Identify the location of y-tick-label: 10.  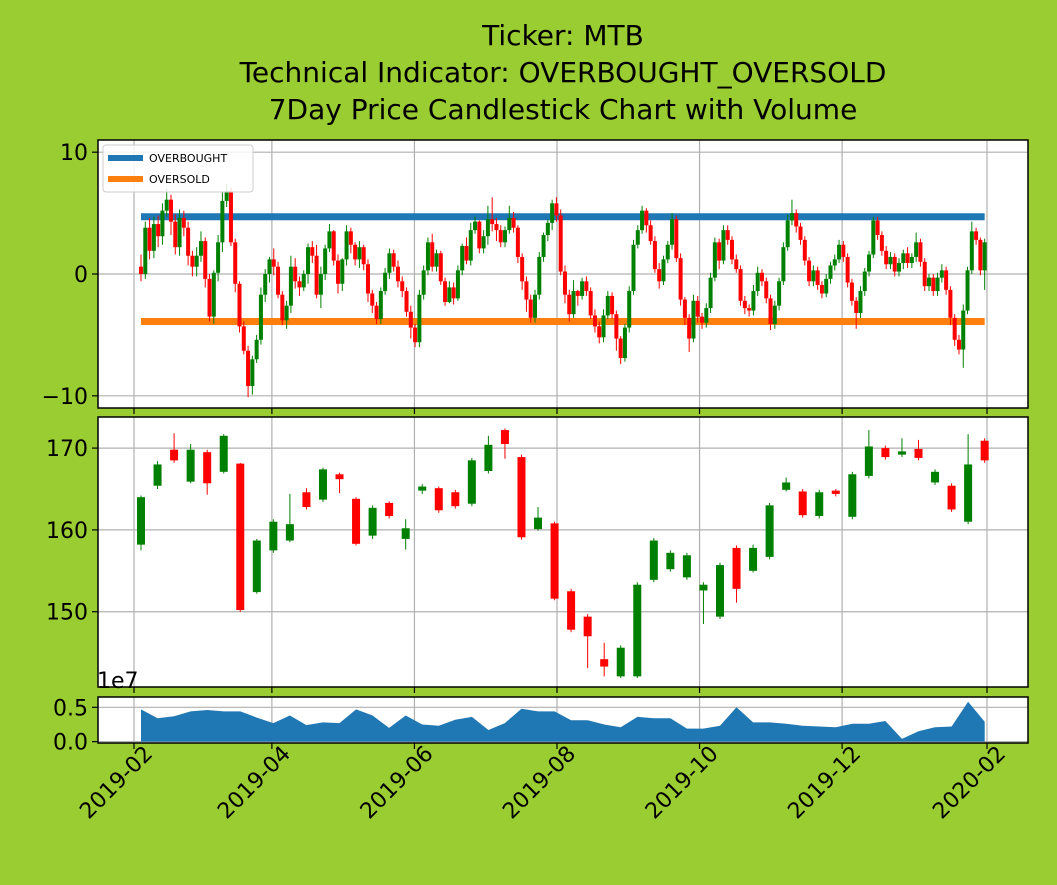
(74, 153).